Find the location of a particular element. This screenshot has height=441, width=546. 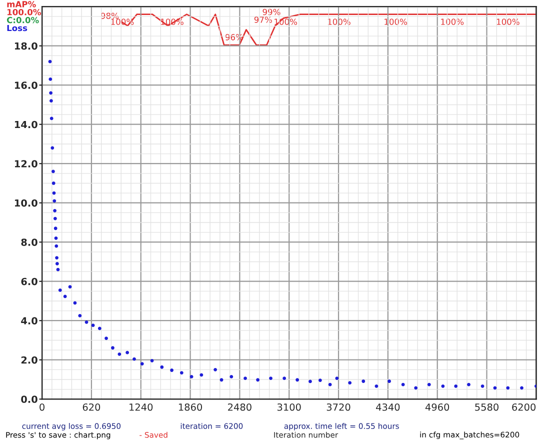

y-tick-label: 12.0 is located at coordinates (26, 164).